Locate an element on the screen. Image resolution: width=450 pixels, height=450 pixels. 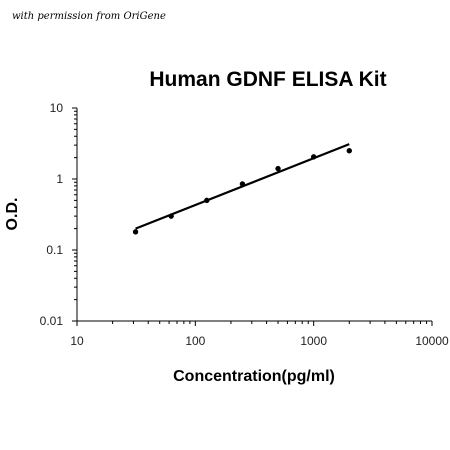
credit-text: with permission from OriGene is located at coordinates (89, 16).